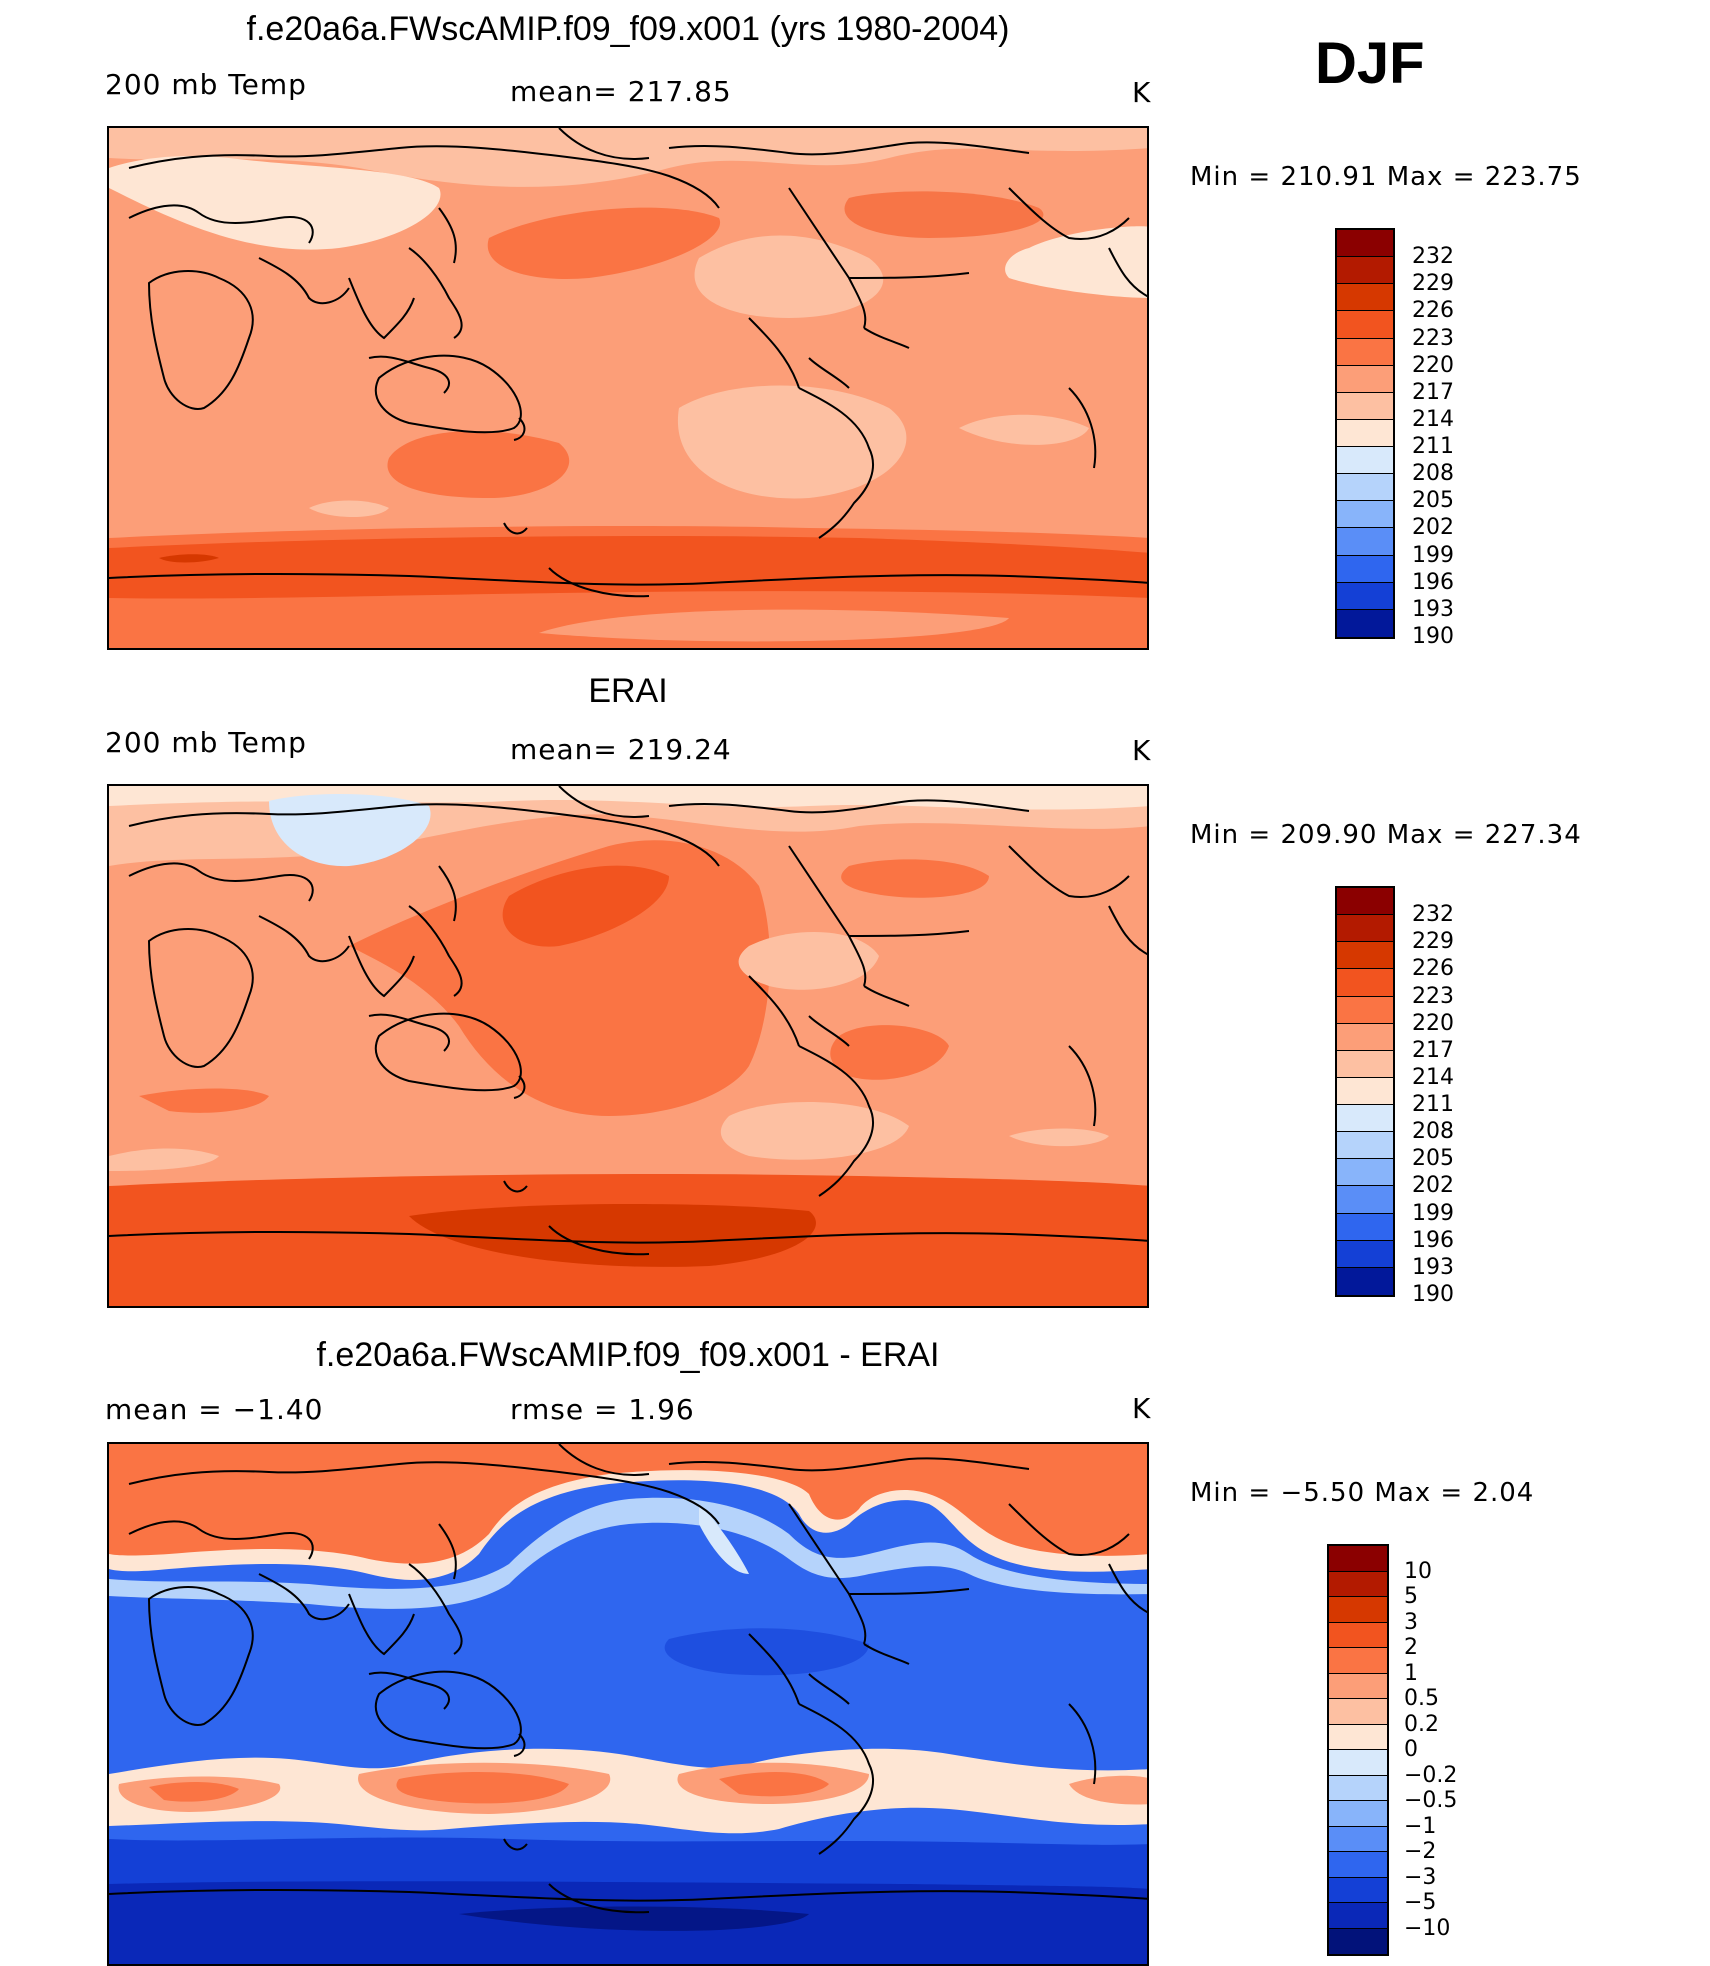  Describe the element at coordinates (602, 1409) in the screenshot. I see `panel-3-rmse-label: rmse = 1.96` at that location.